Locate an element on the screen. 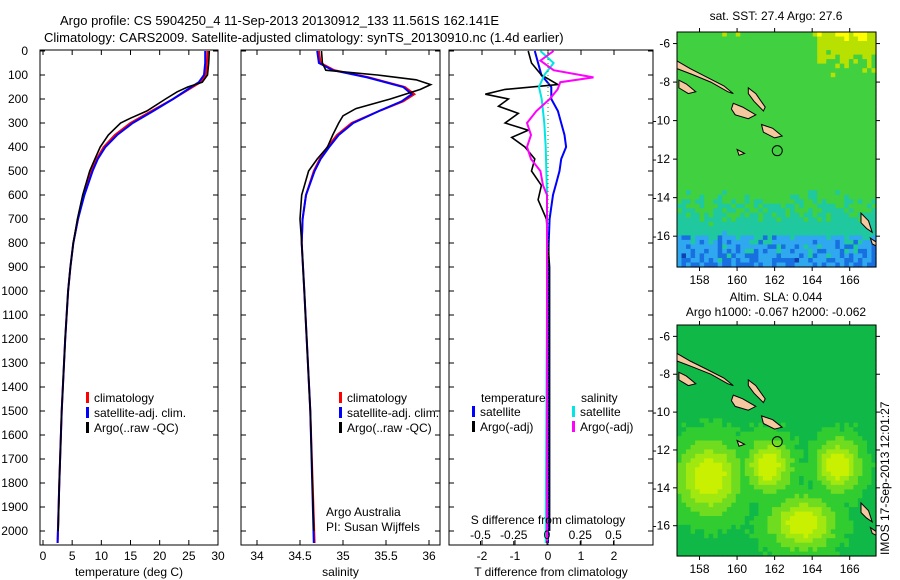 The height and width of the screenshot is (580, 900). island-land is located at coordinates (705, 369).